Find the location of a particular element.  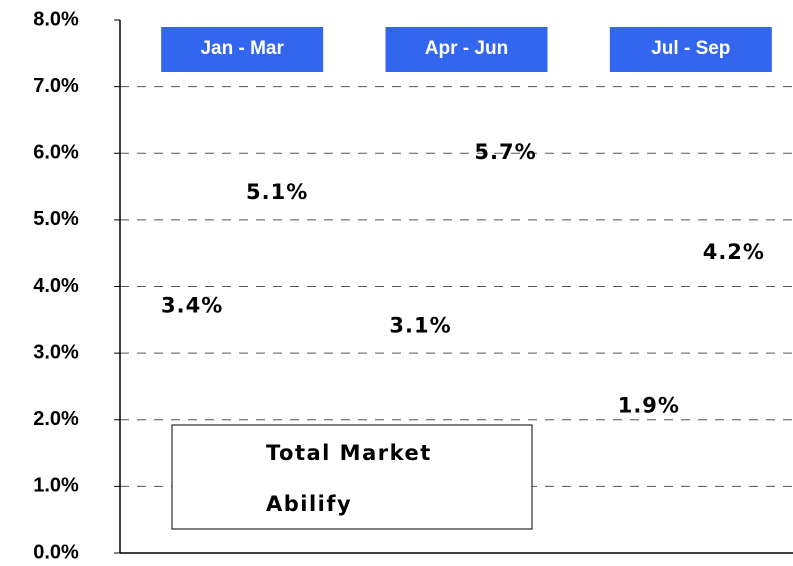

legend-label: Total Market is located at coordinates (349, 453).